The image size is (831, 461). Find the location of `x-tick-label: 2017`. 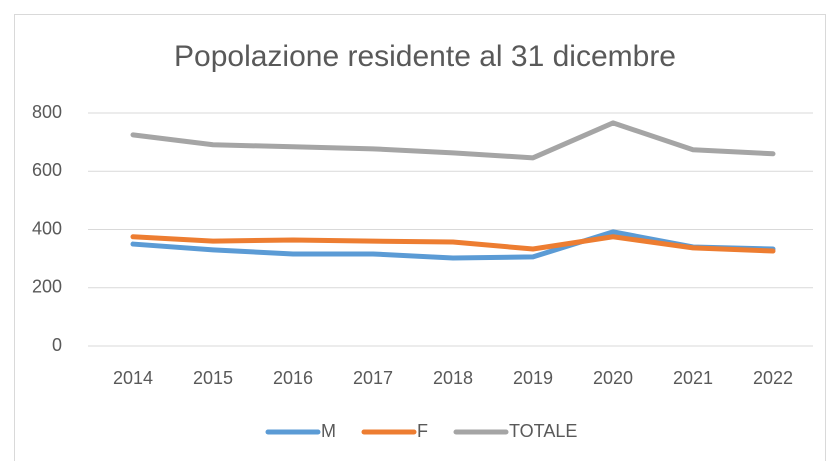

x-tick-label: 2017 is located at coordinates (373, 378).